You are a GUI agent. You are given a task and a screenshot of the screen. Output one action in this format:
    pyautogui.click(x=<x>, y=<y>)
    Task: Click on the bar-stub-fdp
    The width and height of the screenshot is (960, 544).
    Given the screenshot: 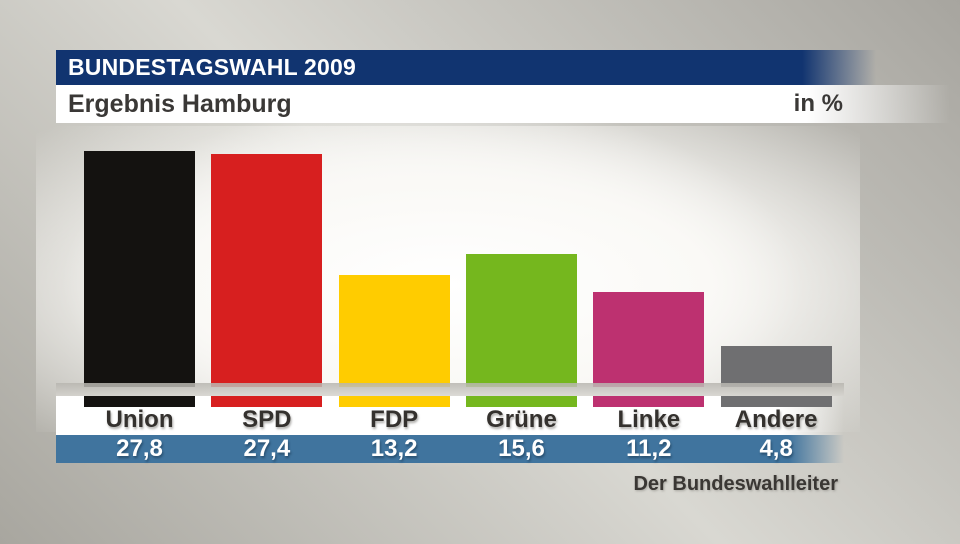 What is the action you would take?
    pyautogui.click(x=394, y=401)
    